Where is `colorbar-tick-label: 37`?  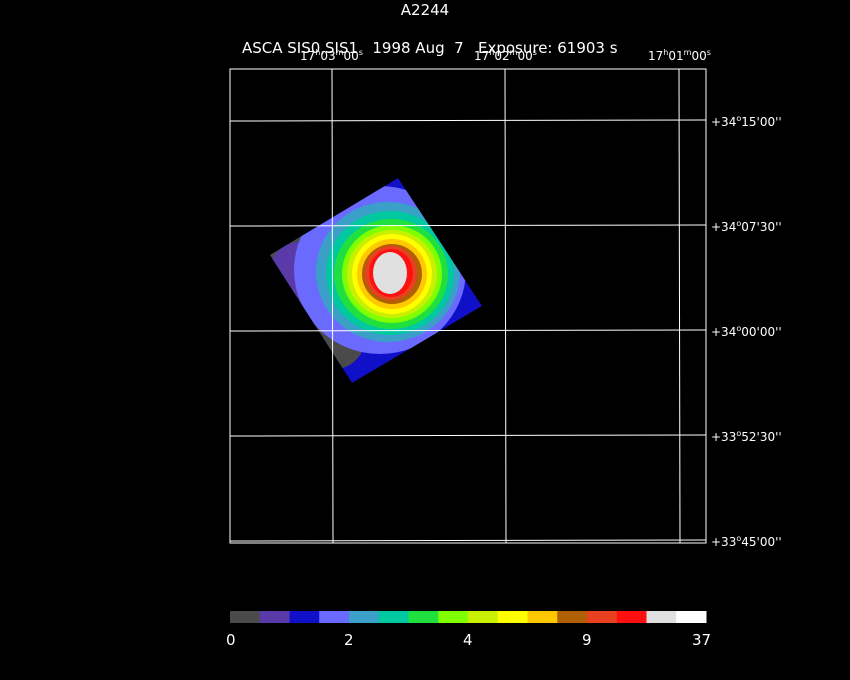
colorbar-tick-label: 37 is located at coordinates (702, 640).